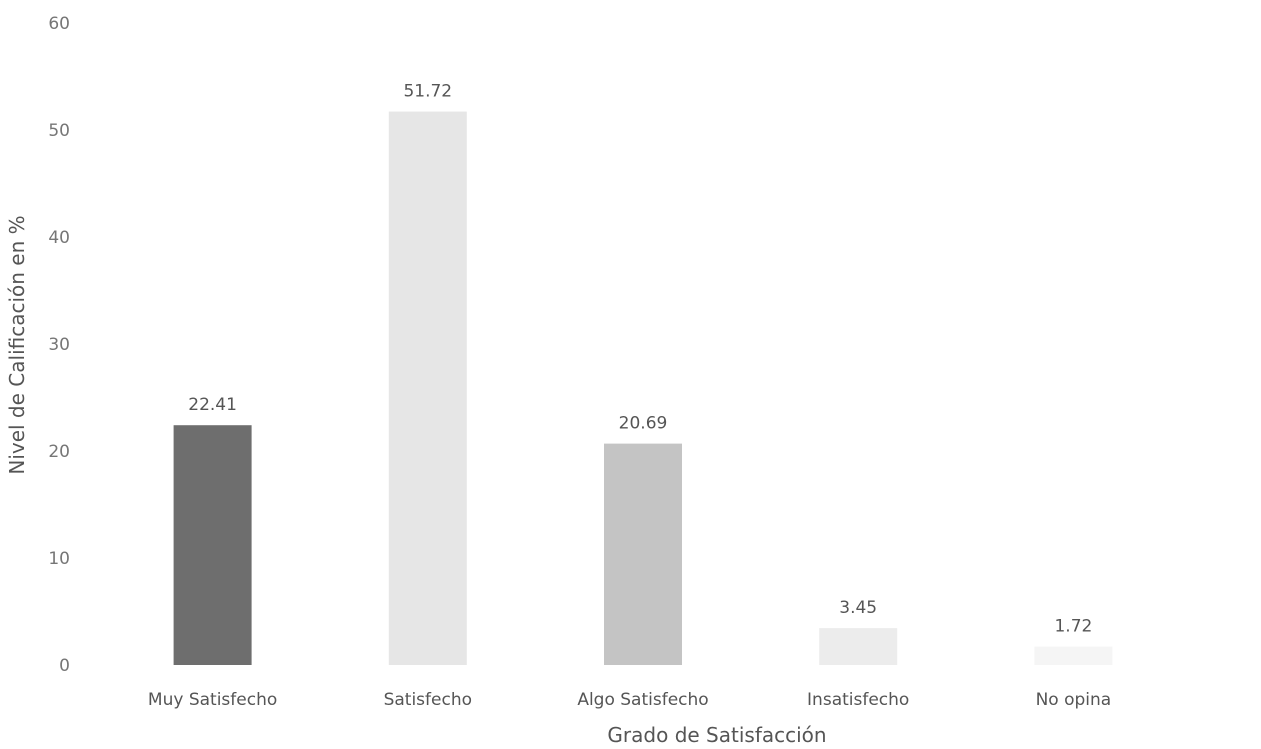 This screenshot has height=749, width=1261. Describe the element at coordinates (1073, 655) in the screenshot. I see `bar-no-opina` at that location.